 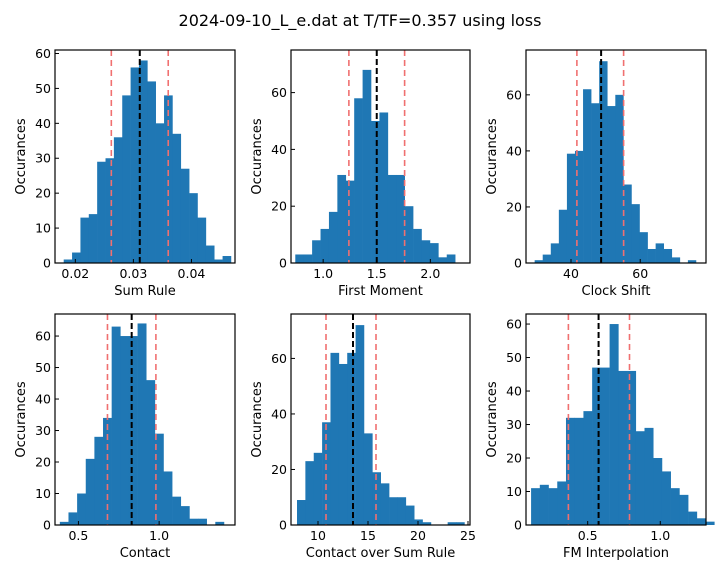 I want to click on x-tick-label: 60, so click(x=640, y=273).